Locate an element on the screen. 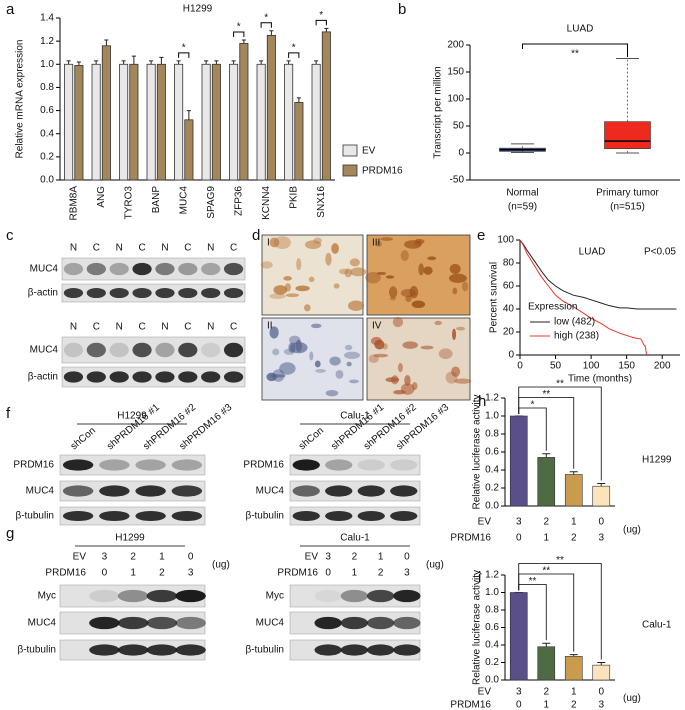 The image size is (685, 710). chart-title: H1299 is located at coordinates (198, 9).